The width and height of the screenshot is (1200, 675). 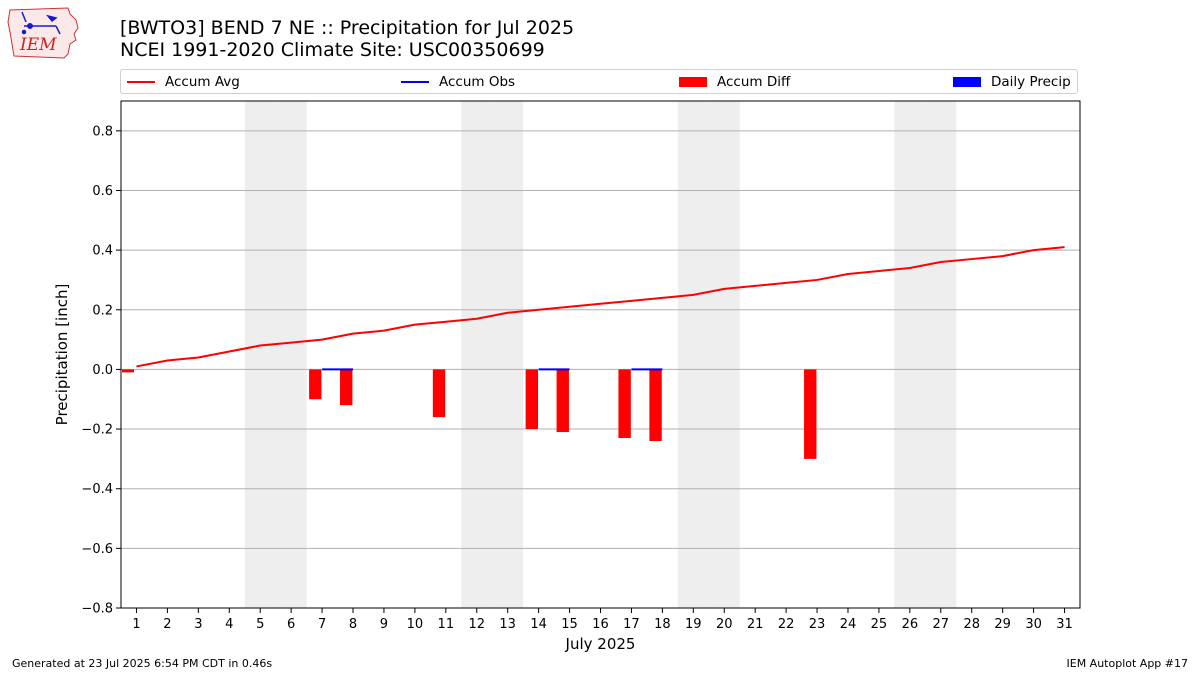 What do you see at coordinates (97, 489) in the screenshot?
I see `y-tick-label: −0.4` at bounding box center [97, 489].